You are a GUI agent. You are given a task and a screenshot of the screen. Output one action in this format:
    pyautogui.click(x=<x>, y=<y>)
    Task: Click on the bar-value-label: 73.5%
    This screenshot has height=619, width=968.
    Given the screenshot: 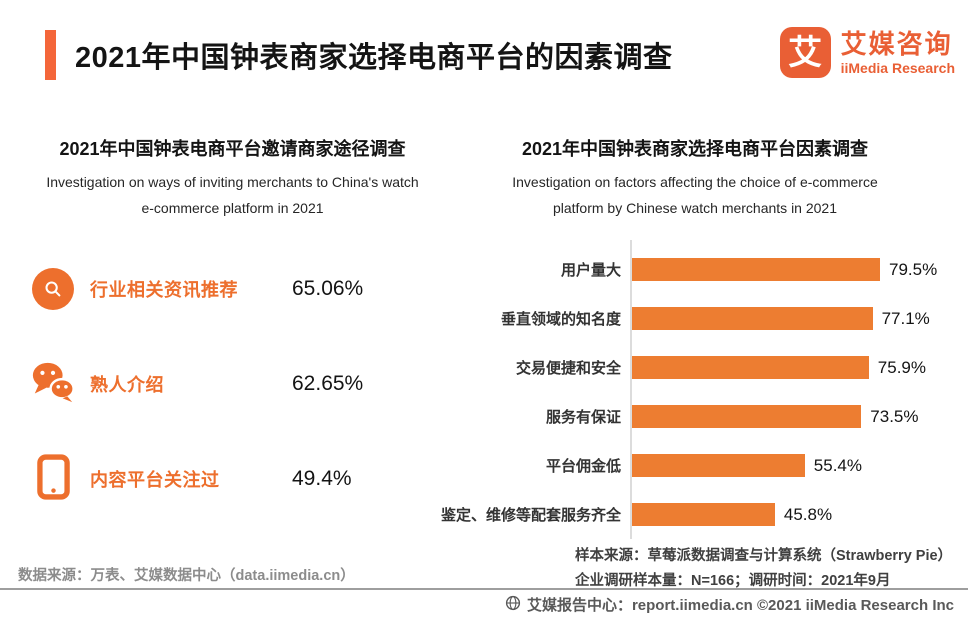 What is the action you would take?
    pyautogui.click(x=894, y=416)
    